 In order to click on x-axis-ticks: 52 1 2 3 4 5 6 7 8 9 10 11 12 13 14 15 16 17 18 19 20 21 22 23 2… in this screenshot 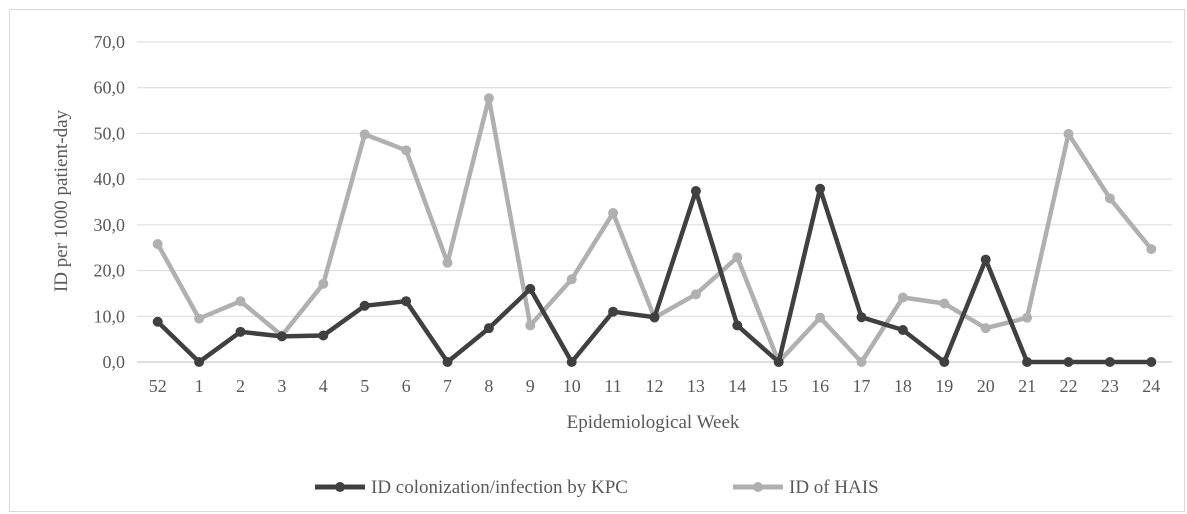, I will do `click(655, 386)`.